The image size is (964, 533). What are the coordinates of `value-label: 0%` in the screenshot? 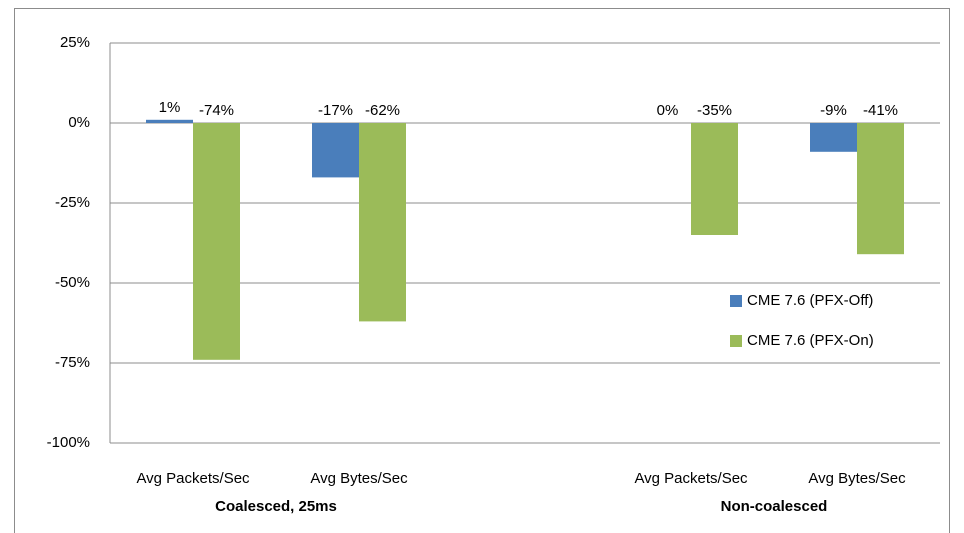 It's located at (668, 110).